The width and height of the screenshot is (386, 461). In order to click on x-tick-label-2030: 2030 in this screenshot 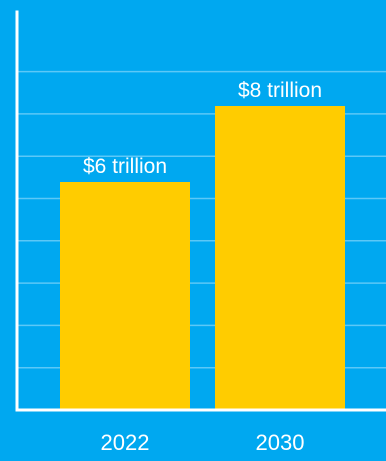, I will do `click(280, 442)`.